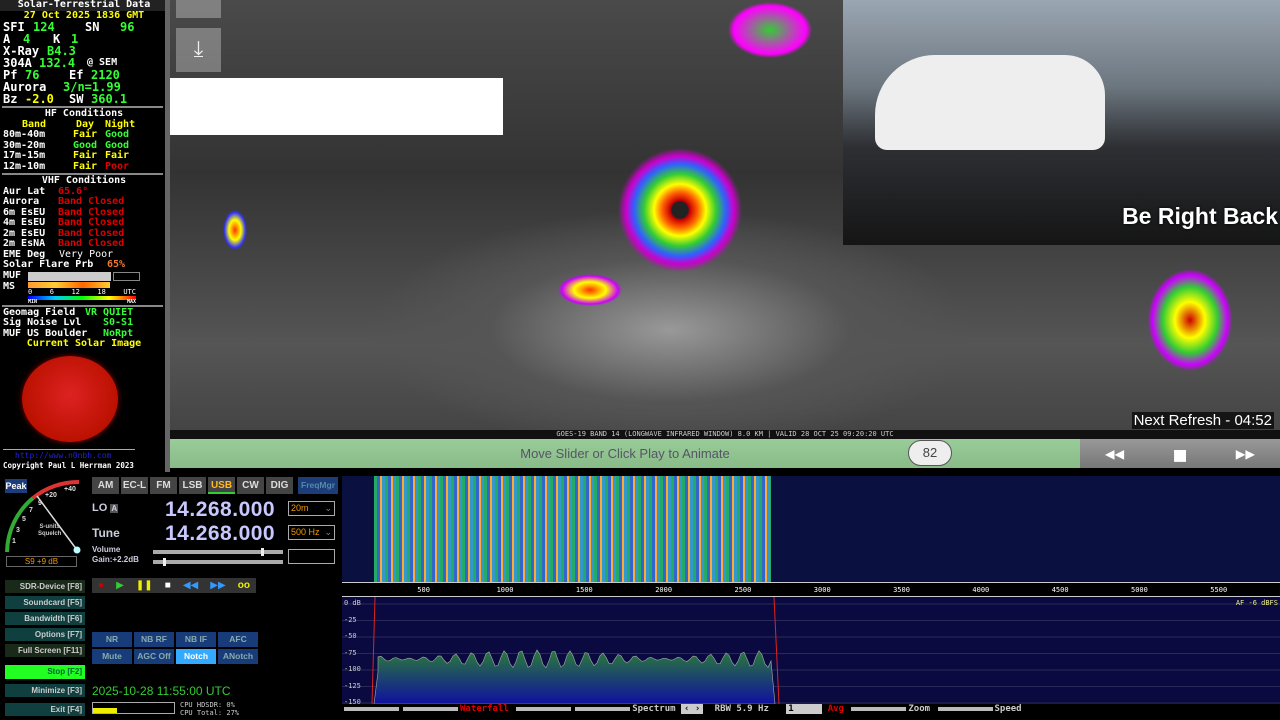 Image resolution: width=1280 pixels, height=720 pixels. What do you see at coordinates (91, 201) in the screenshot?
I see `vhf-value: Band Closed` at bounding box center [91, 201].